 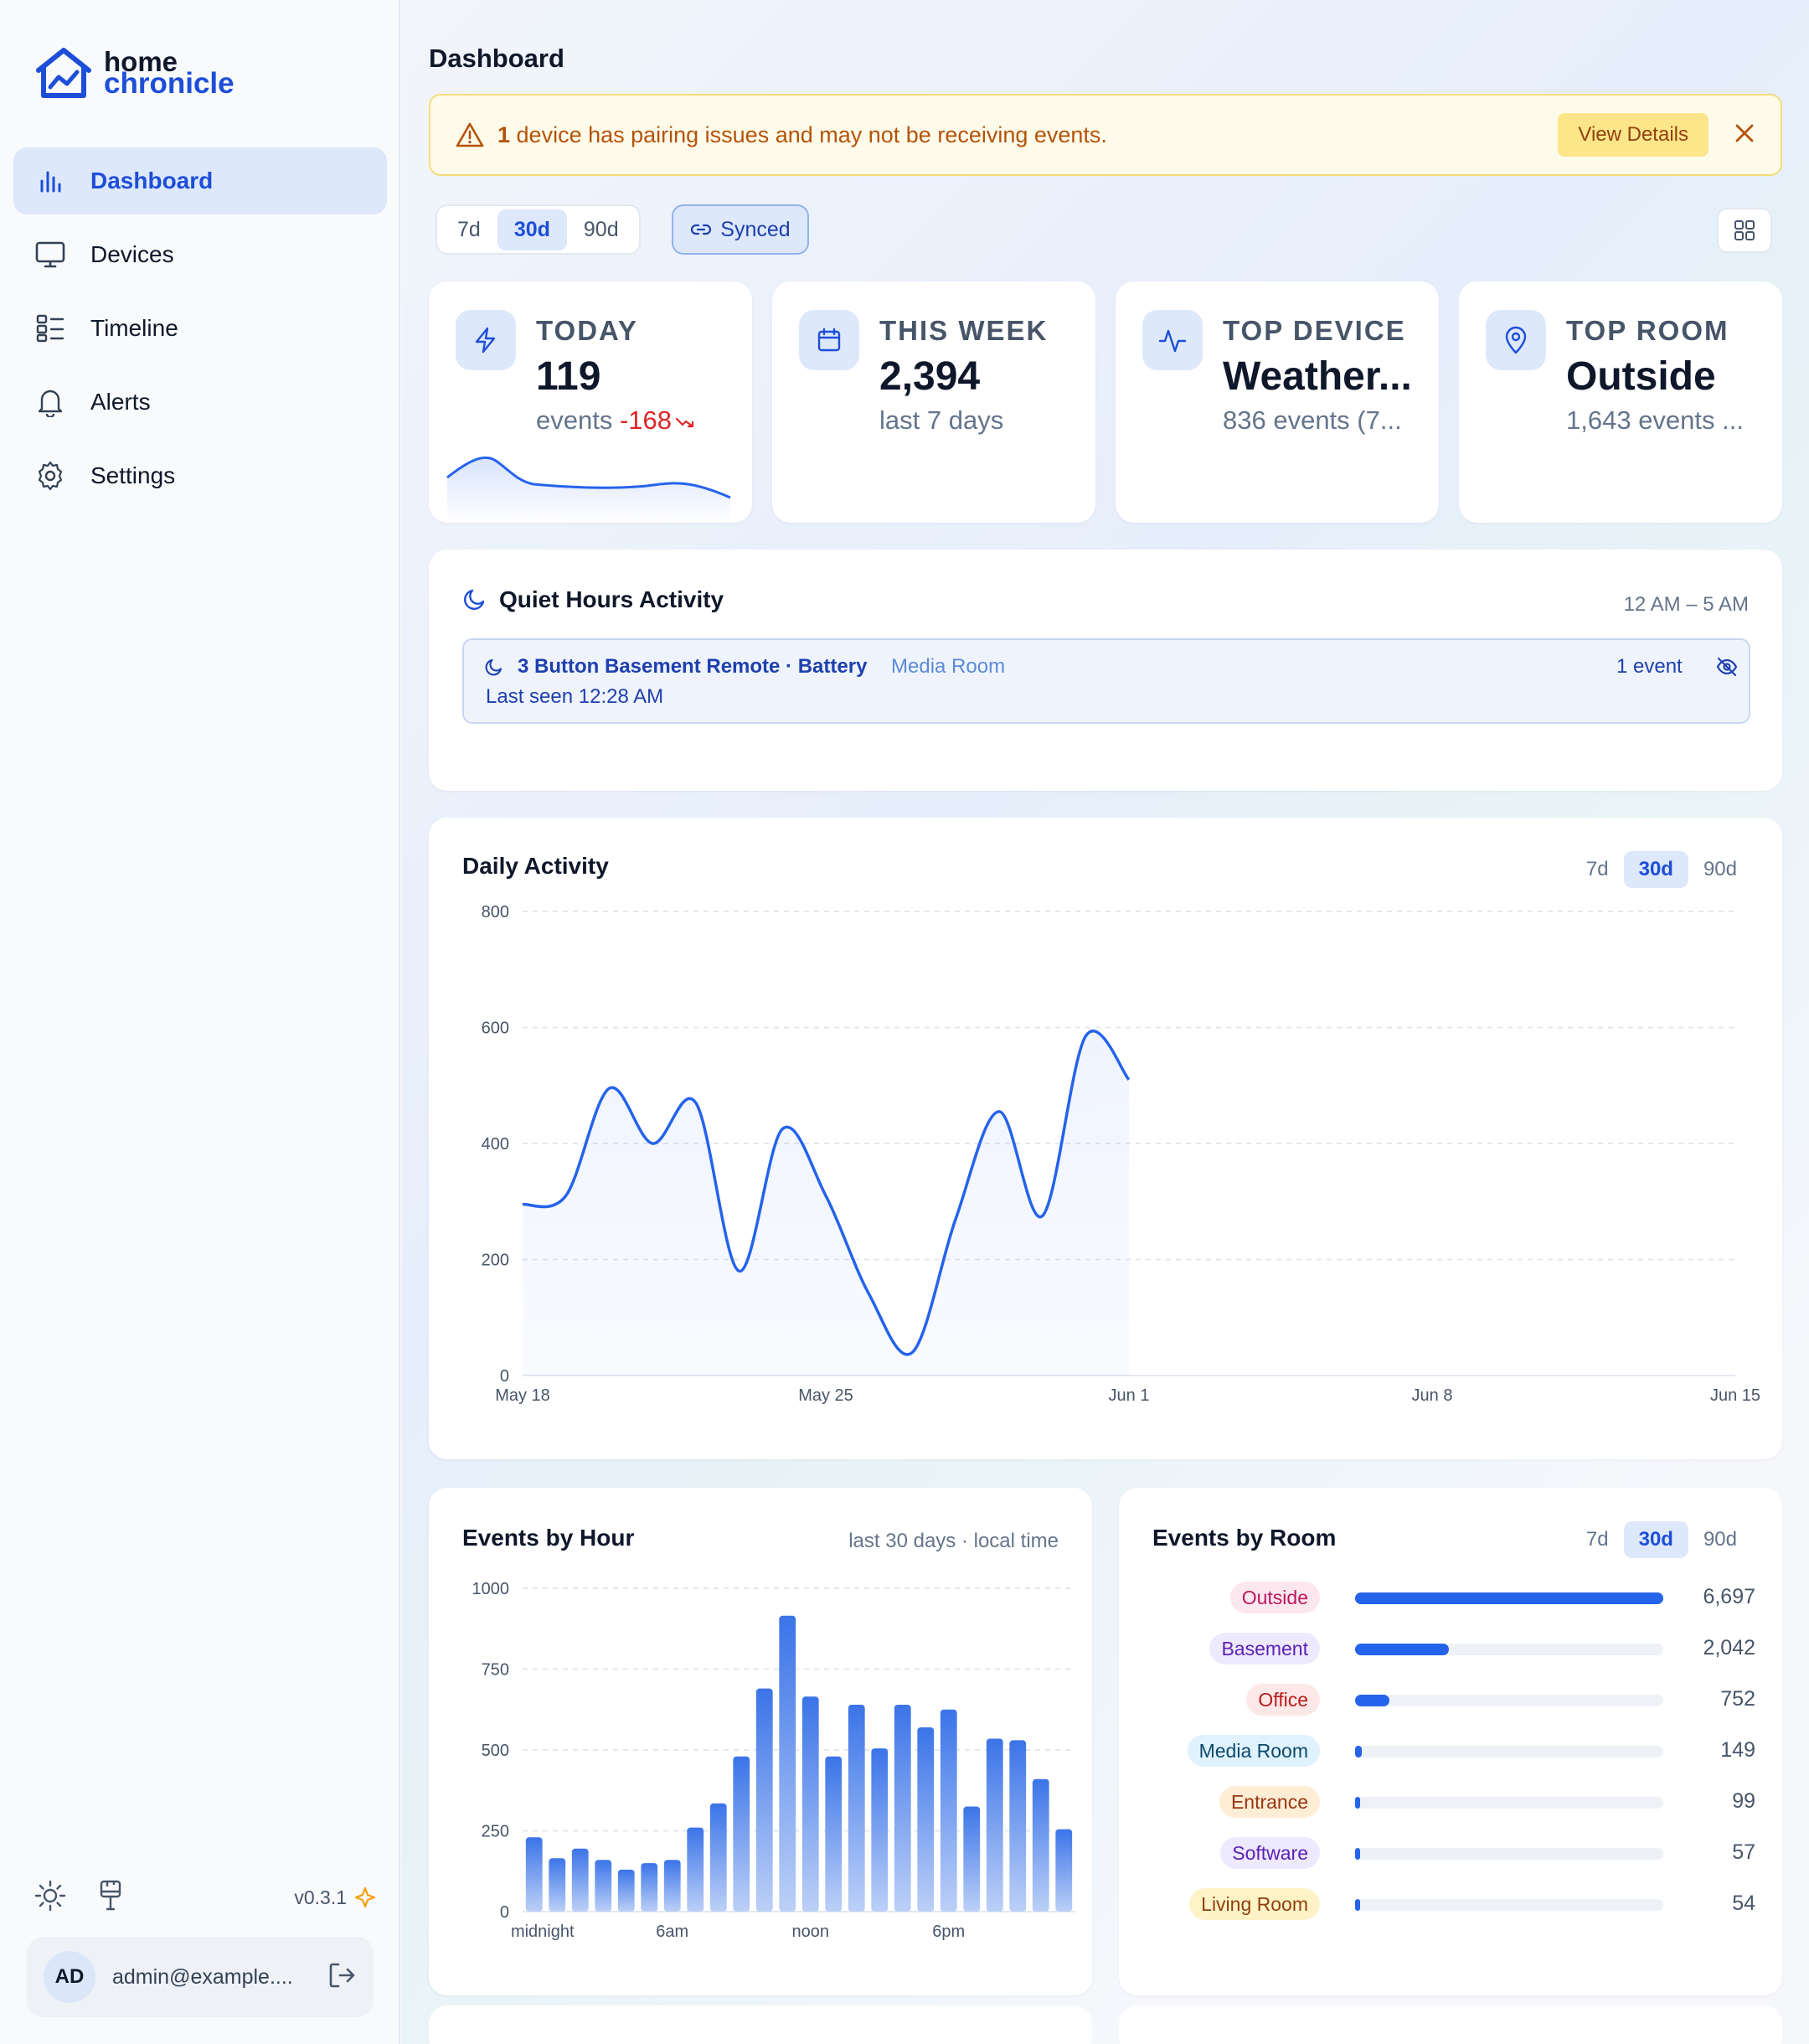 I want to click on stat-card-today: TODAY 119 events -168, so click(x=590, y=402).